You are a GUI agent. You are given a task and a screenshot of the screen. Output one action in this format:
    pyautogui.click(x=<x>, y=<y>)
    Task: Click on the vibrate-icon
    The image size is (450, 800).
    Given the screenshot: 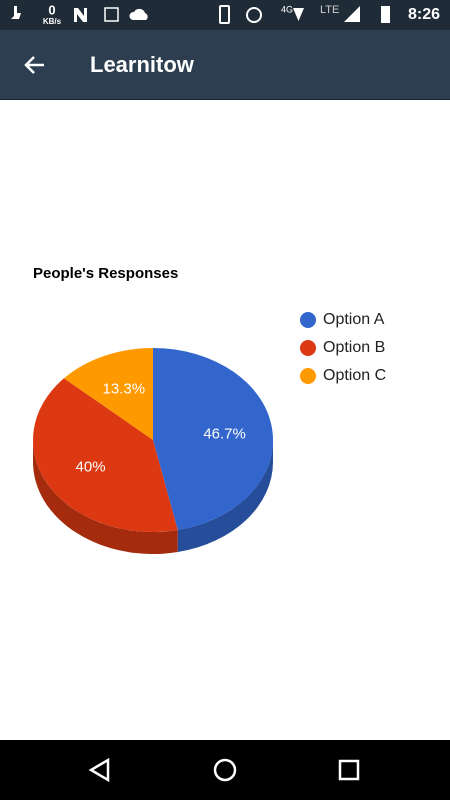 What is the action you would take?
    pyautogui.click(x=224, y=14)
    